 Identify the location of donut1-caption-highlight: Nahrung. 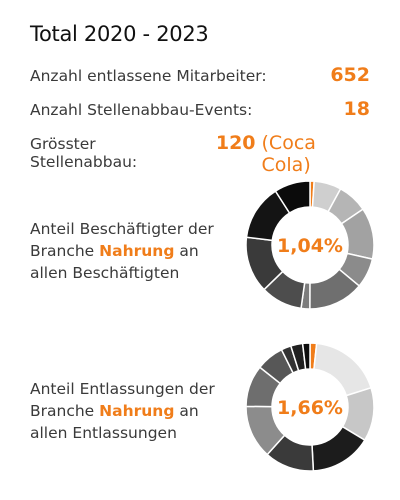
(137, 251).